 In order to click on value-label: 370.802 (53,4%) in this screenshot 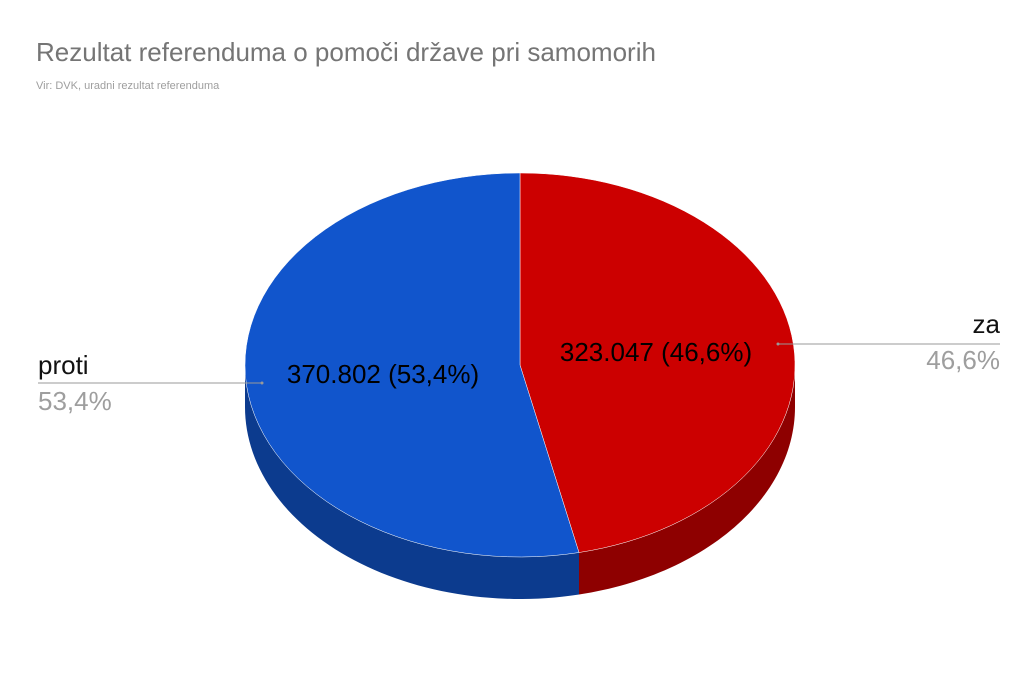, I will do `click(383, 374)`.